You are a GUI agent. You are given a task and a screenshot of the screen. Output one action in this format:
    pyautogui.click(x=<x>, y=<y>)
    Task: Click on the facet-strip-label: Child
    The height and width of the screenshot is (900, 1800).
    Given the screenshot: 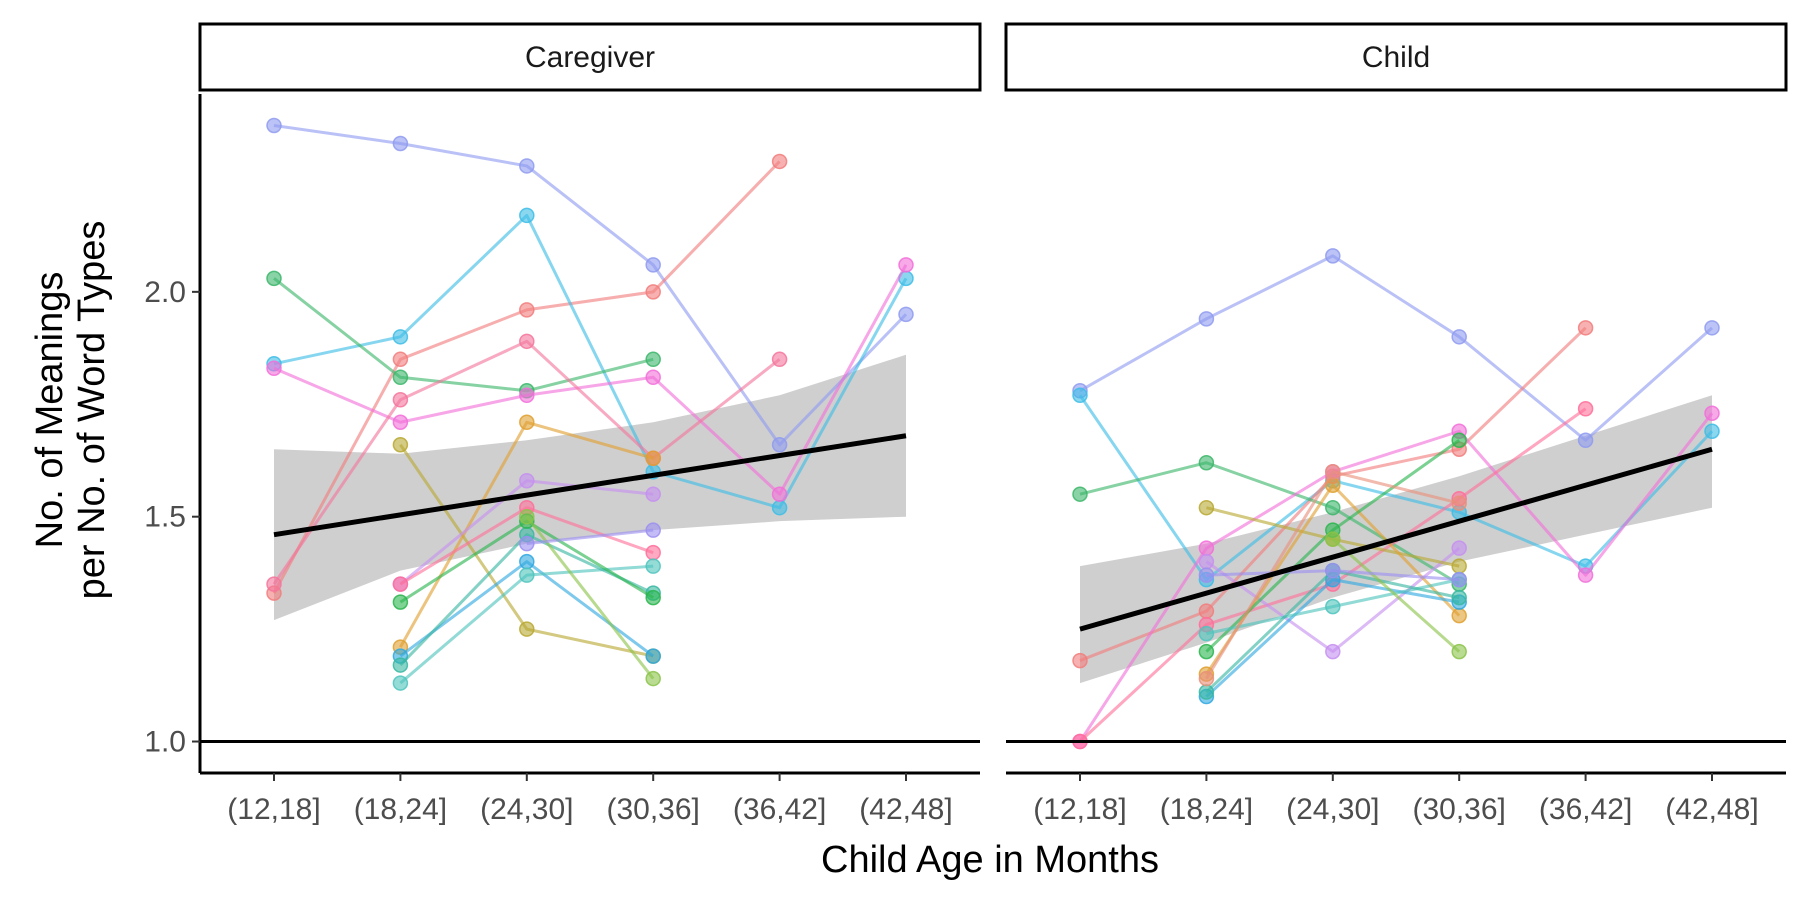 What is the action you would take?
    pyautogui.click(x=1396, y=57)
    